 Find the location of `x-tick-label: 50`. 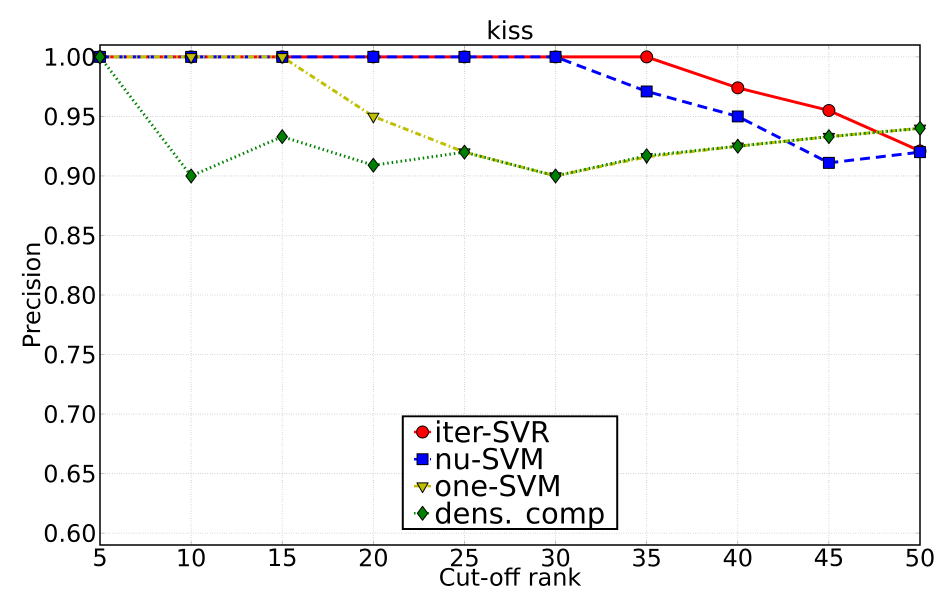

x-tick-label: 50 is located at coordinates (920, 557).